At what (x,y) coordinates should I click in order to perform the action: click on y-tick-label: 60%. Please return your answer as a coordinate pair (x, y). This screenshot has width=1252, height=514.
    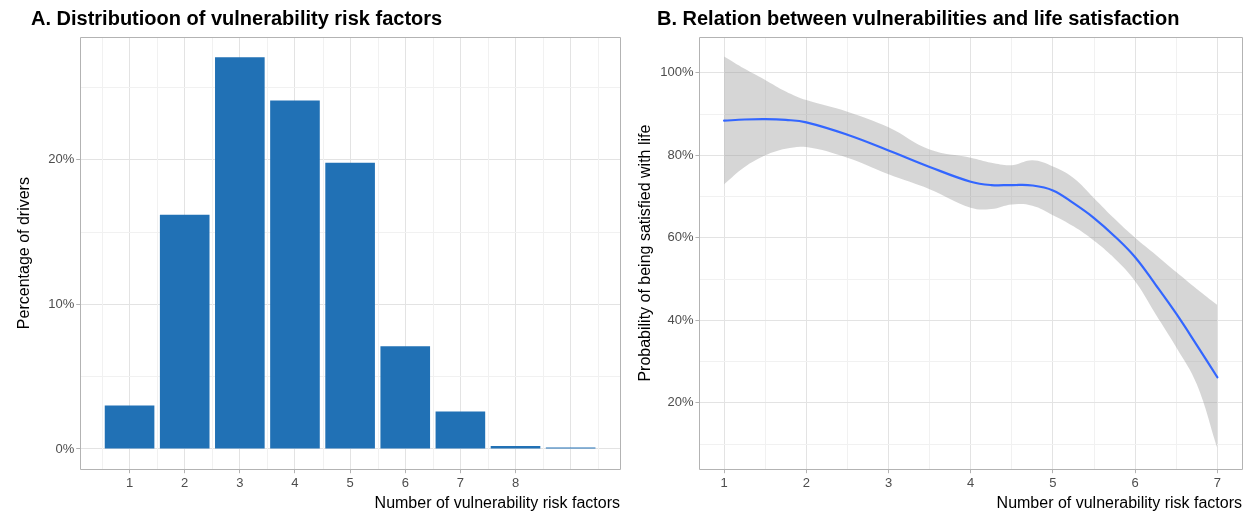
    Looking at the image, I should click on (680, 237).